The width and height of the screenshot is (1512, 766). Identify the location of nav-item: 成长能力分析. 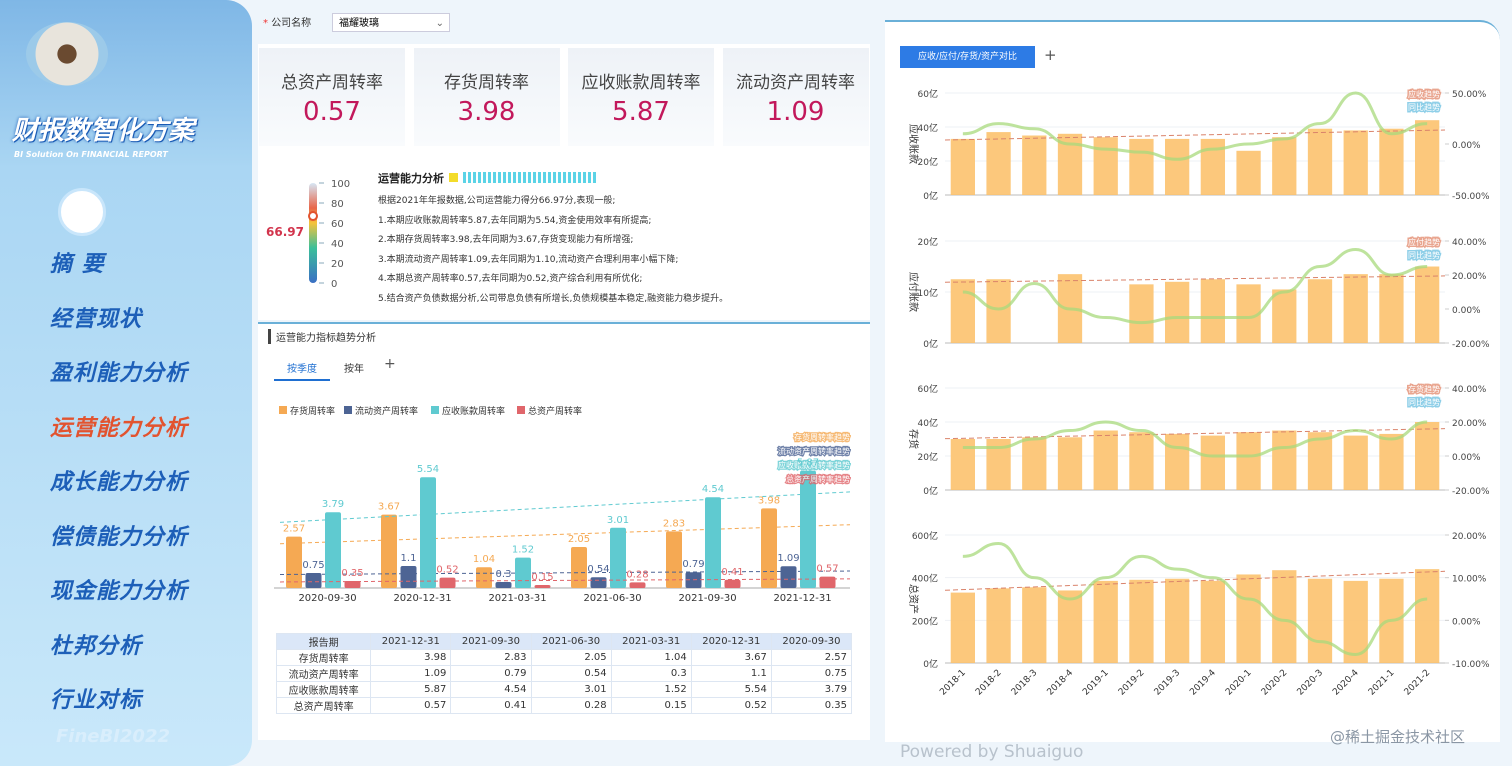
(119, 482).